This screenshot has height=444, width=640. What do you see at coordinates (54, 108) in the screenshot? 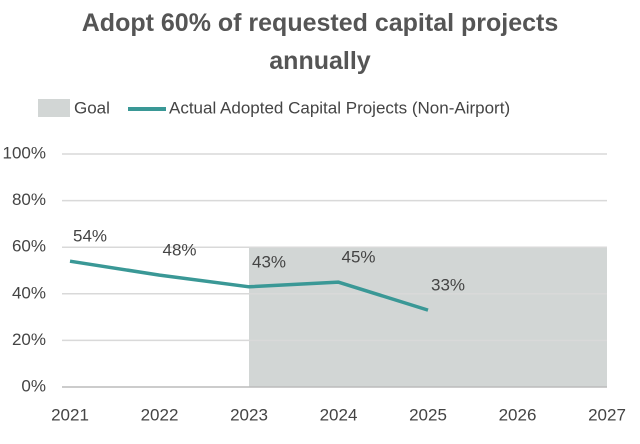
I see `legend-swatch` at bounding box center [54, 108].